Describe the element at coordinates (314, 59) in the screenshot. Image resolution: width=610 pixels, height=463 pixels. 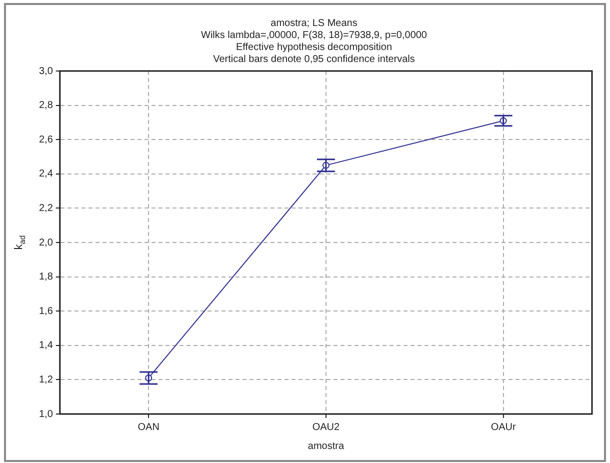
I see `text: Vertical bars denote 0,95 confidence intervals` at that location.